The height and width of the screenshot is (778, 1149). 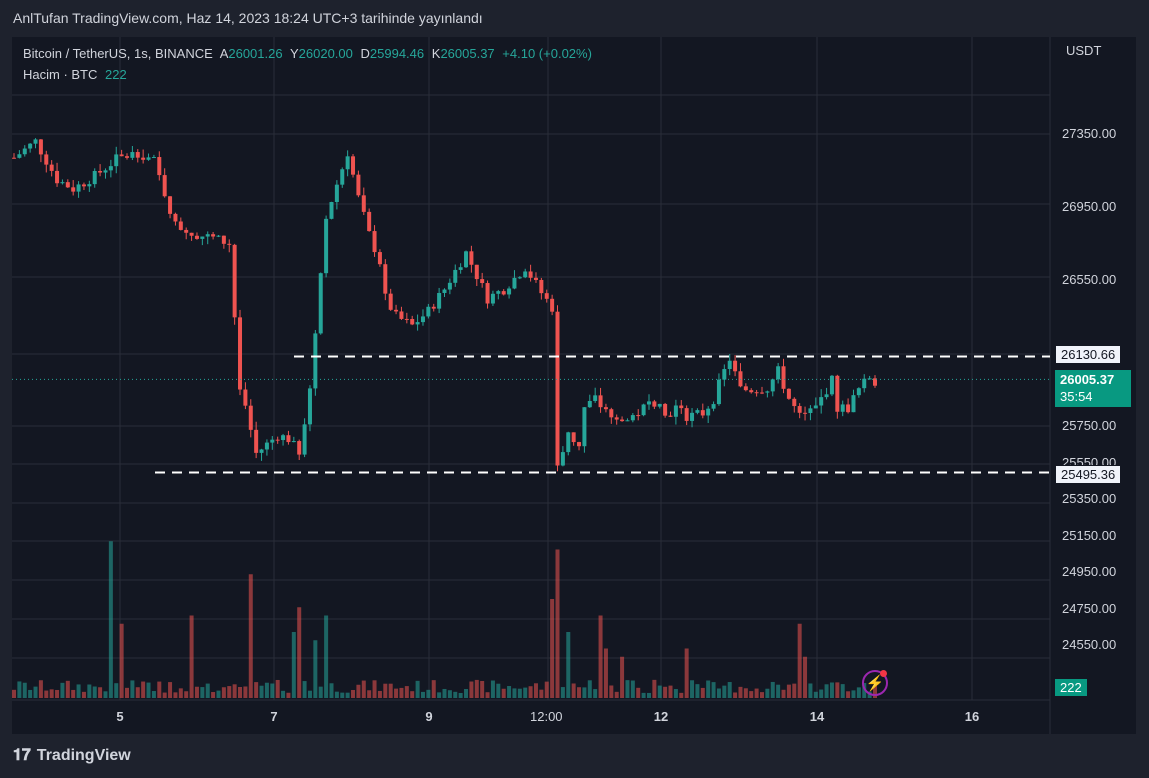 What do you see at coordinates (77, 74) in the screenshot?
I see `volume-legend: Hacim · BTC 222` at bounding box center [77, 74].